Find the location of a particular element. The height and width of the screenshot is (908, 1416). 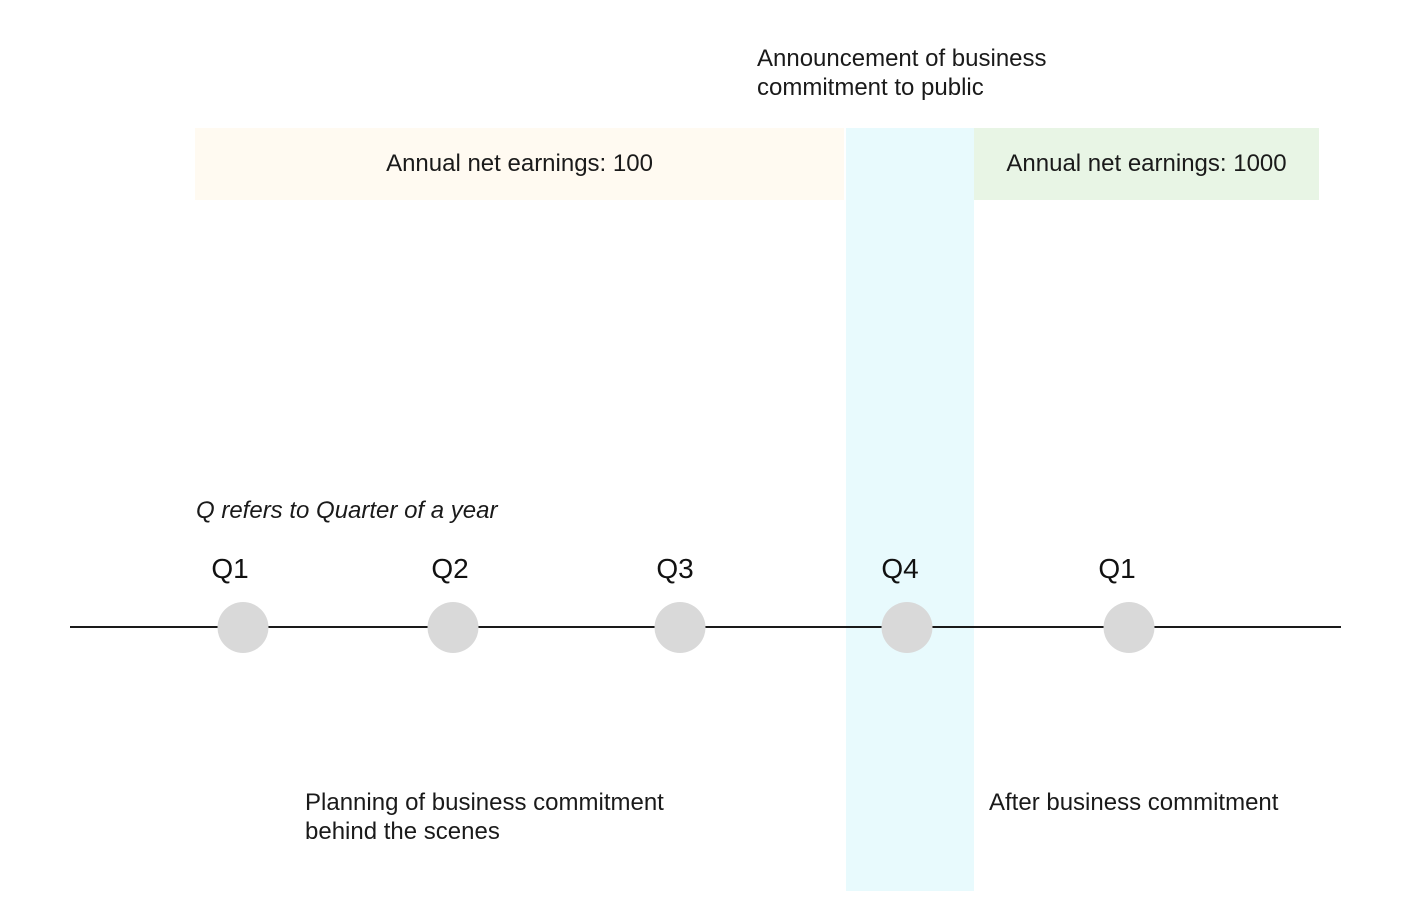

timeline-axis is located at coordinates (705, 627).